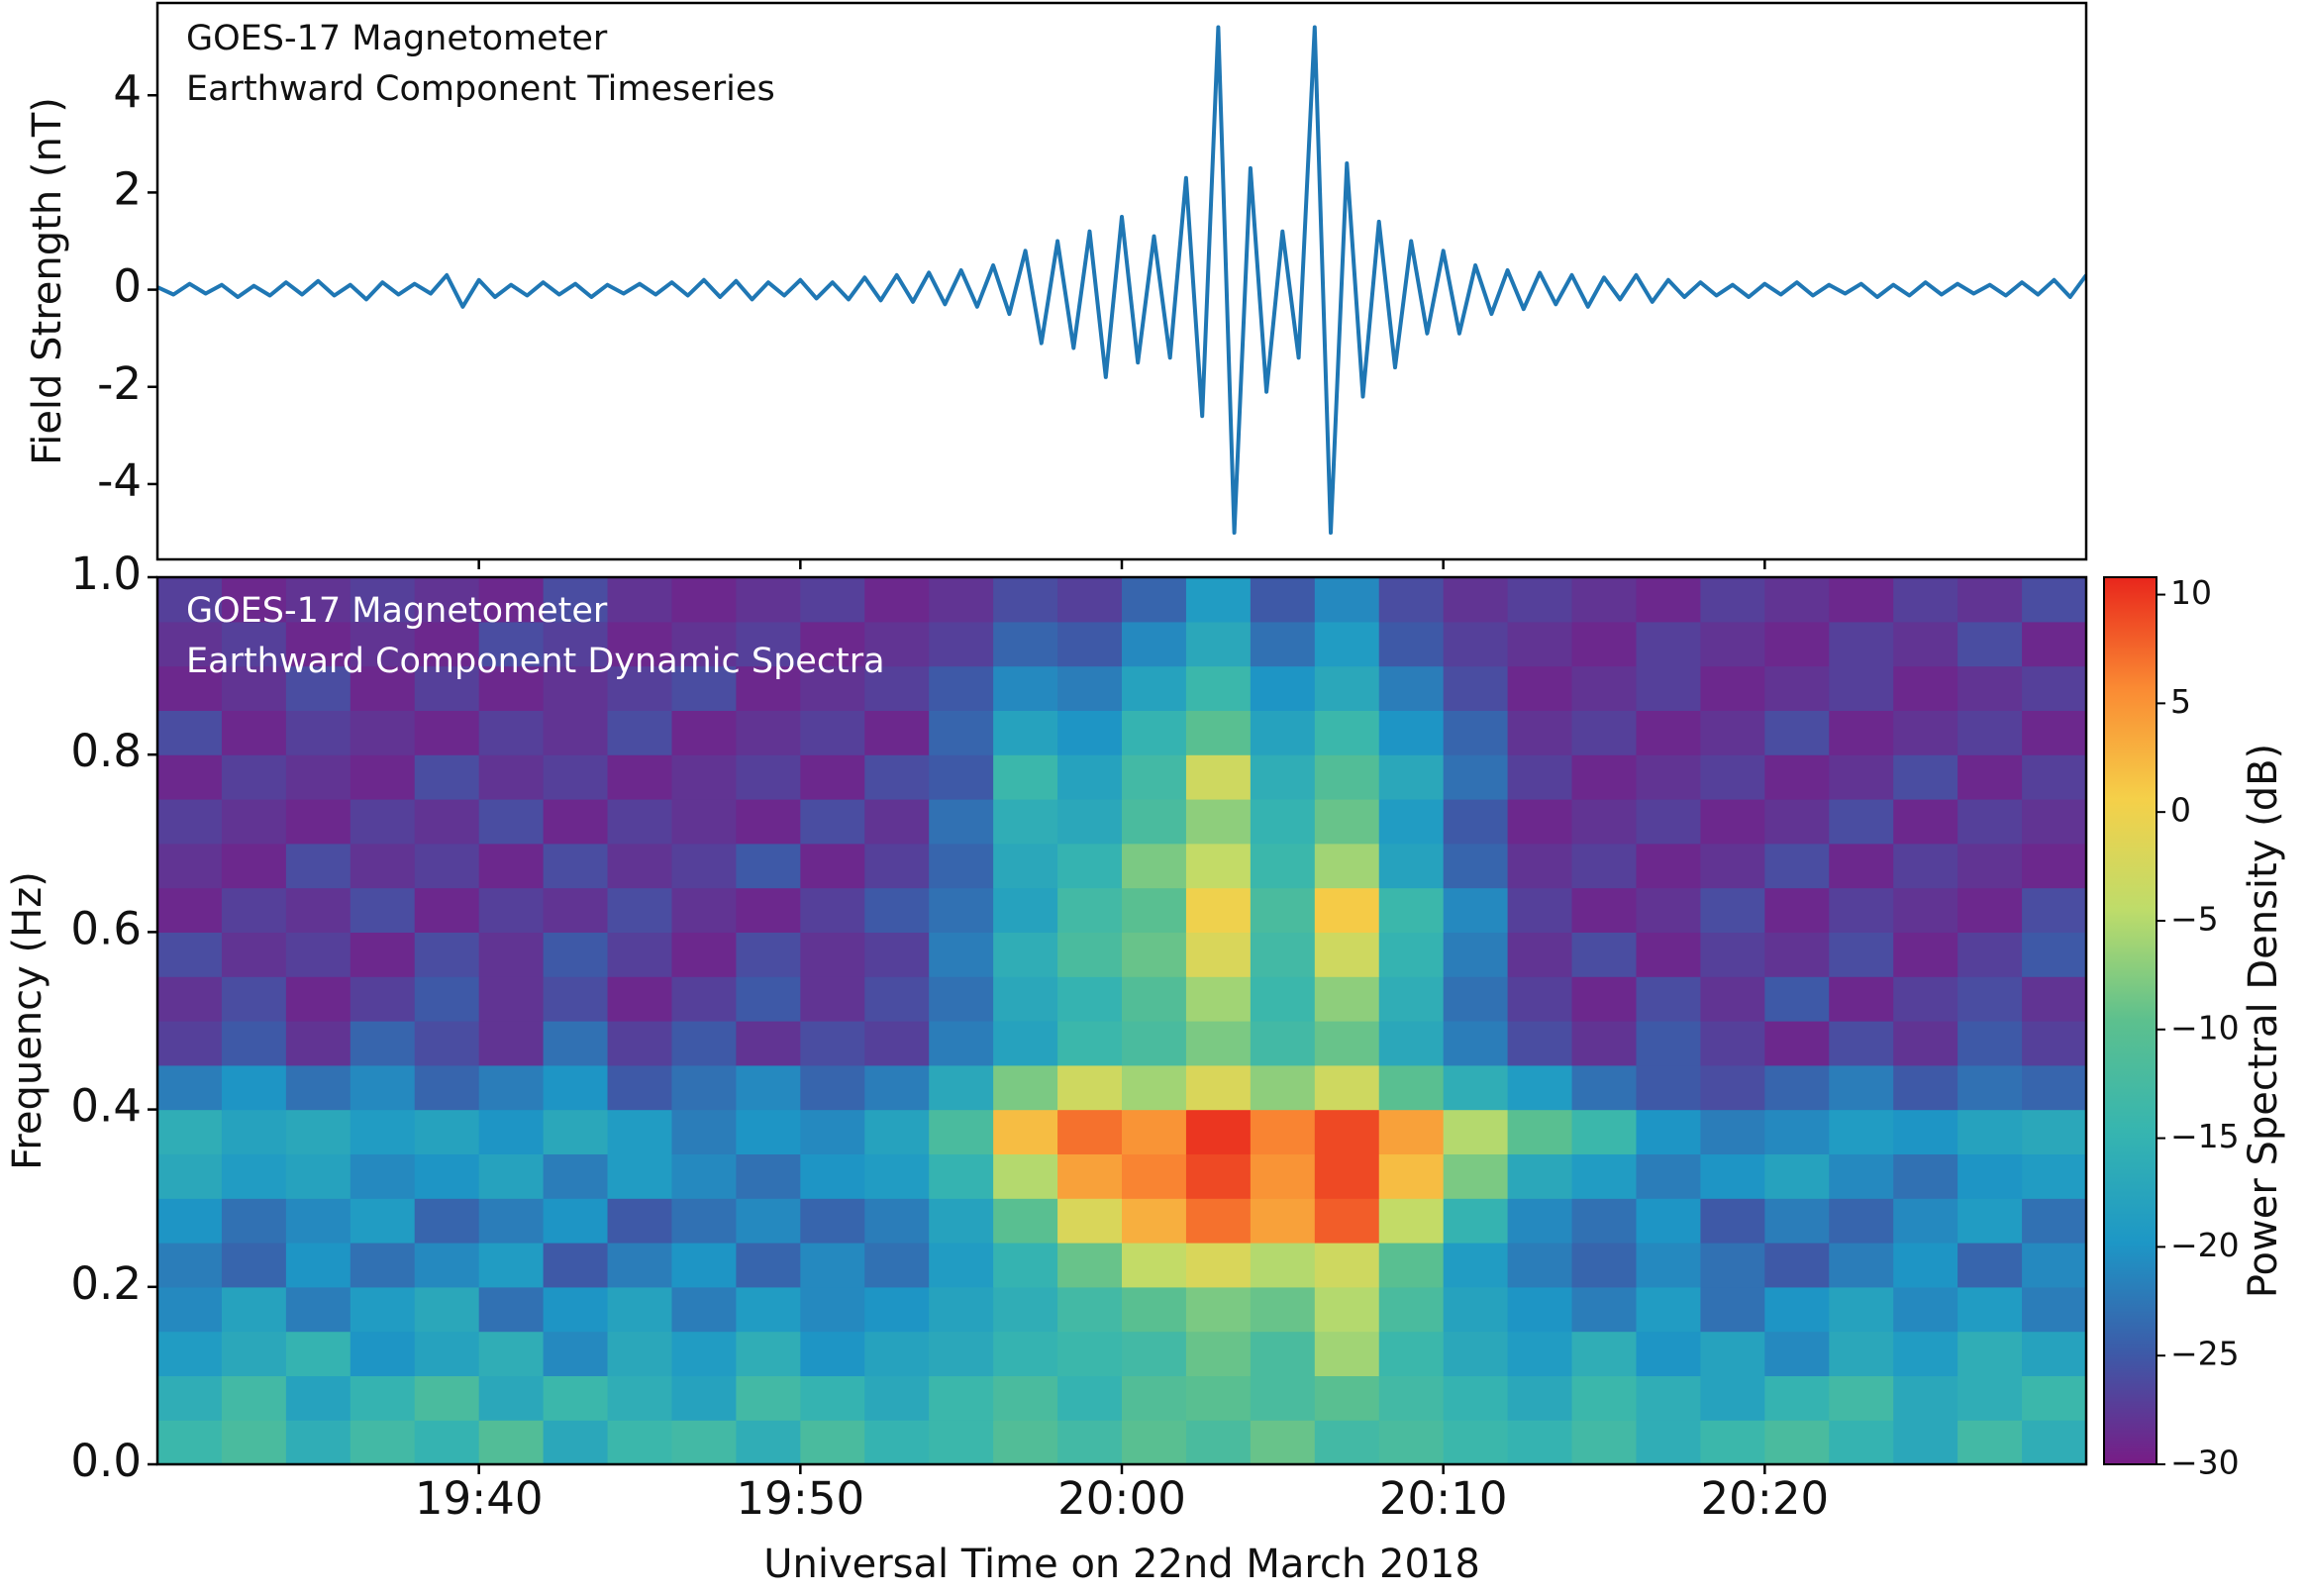 The width and height of the screenshot is (2307, 1596). I want to click on y-axis-label: Field Strength (nT), so click(47, 281).